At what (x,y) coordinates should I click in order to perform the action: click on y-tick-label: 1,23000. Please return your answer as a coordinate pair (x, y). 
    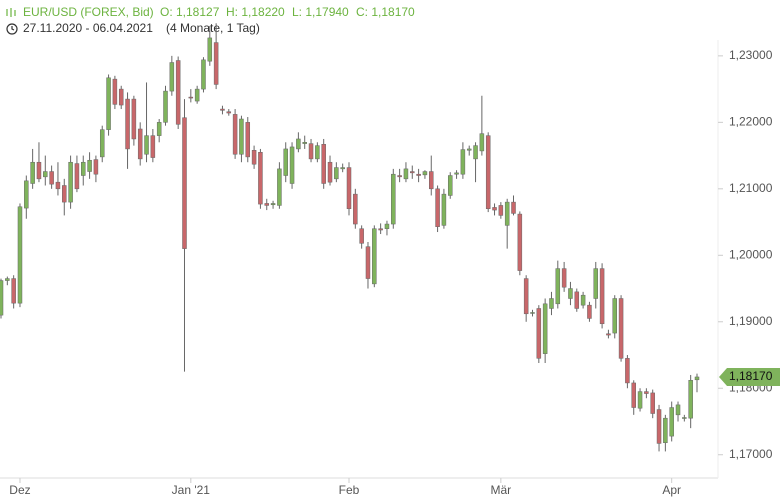
    Looking at the image, I should click on (751, 55).